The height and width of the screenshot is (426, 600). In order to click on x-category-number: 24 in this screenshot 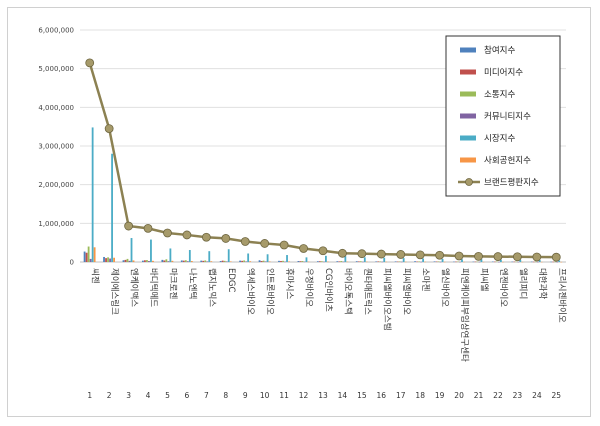, I will do `click(537, 395)`.